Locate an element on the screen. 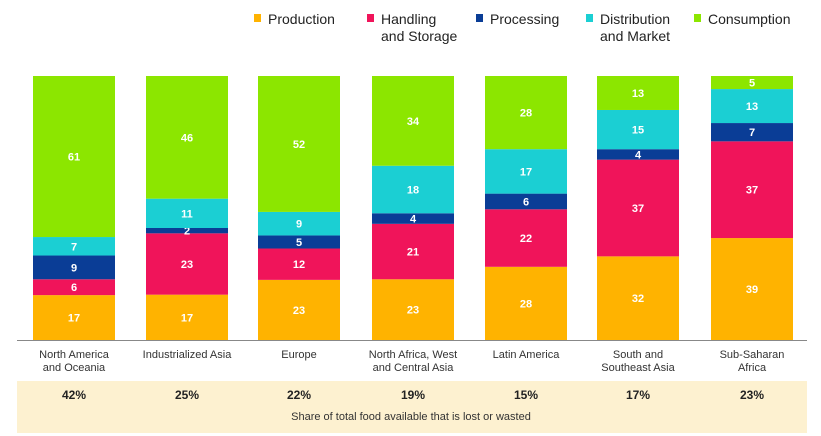  data-label: 22 is located at coordinates (526, 239).